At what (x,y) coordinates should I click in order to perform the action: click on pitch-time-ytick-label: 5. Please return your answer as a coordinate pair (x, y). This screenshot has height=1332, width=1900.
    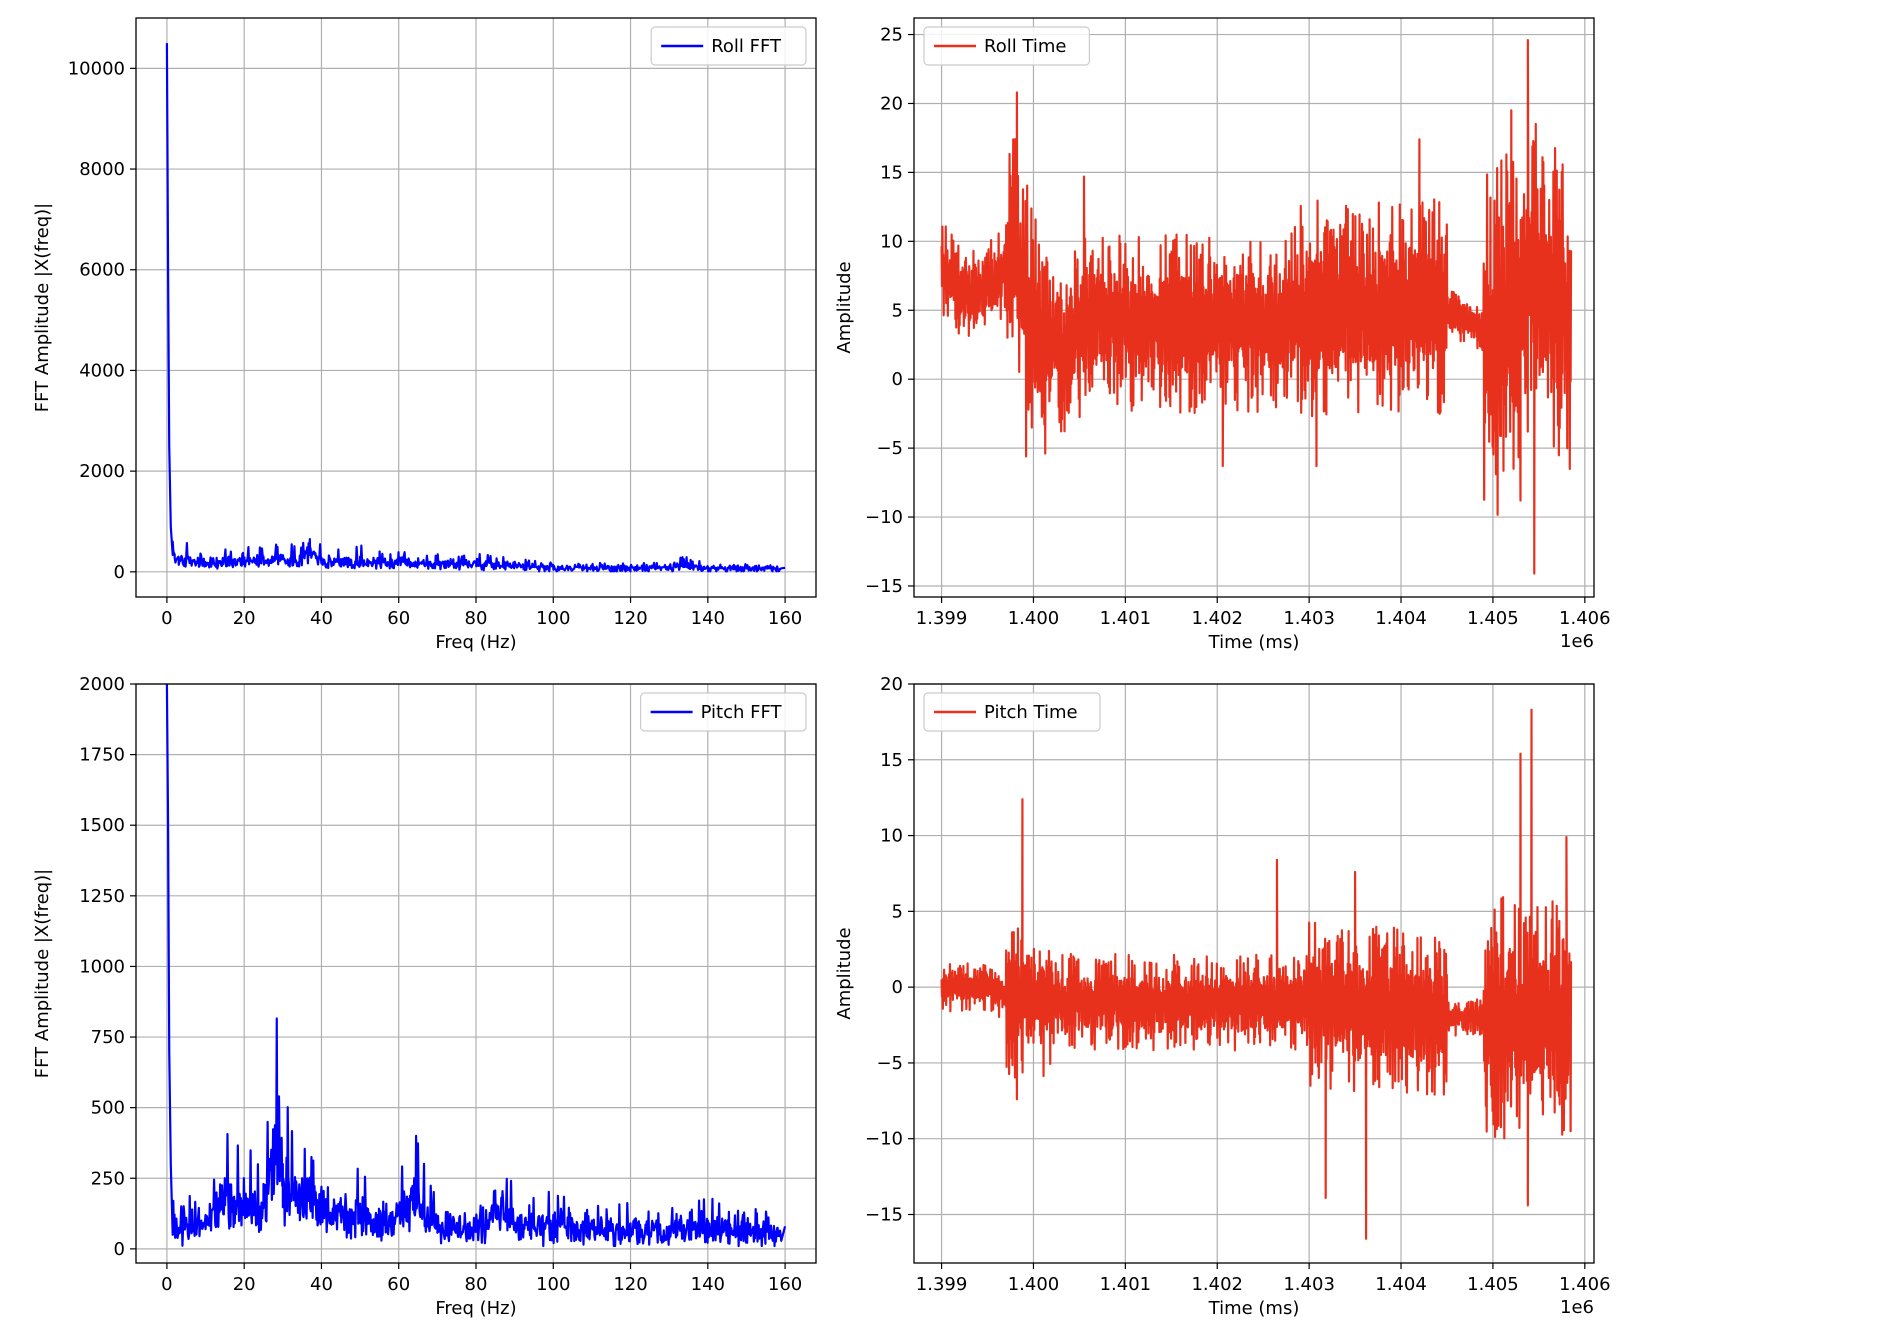
    Looking at the image, I should click on (897, 911).